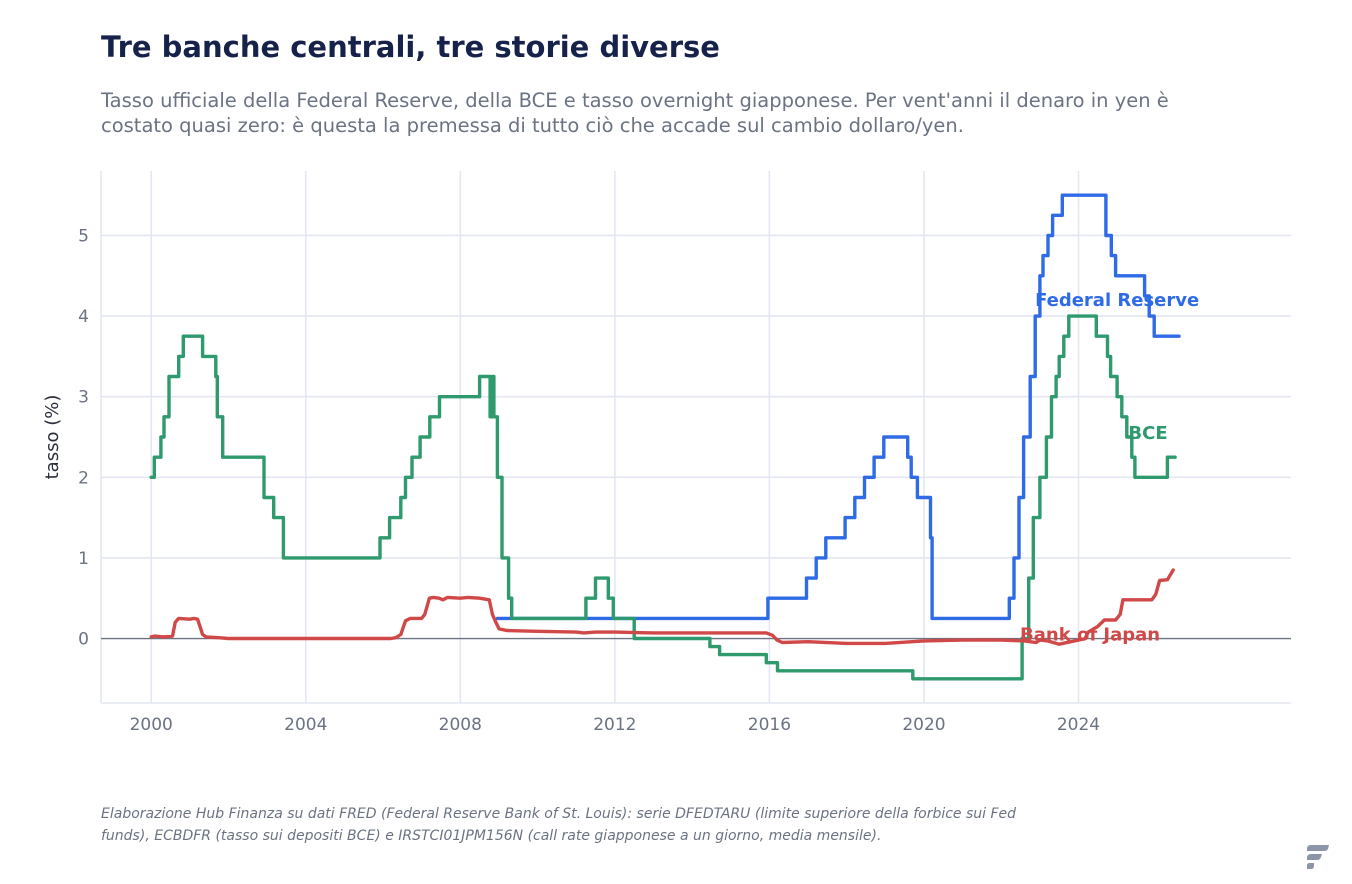  Describe the element at coordinates (83, 317) in the screenshot. I see `y-tick-label: 4` at that location.